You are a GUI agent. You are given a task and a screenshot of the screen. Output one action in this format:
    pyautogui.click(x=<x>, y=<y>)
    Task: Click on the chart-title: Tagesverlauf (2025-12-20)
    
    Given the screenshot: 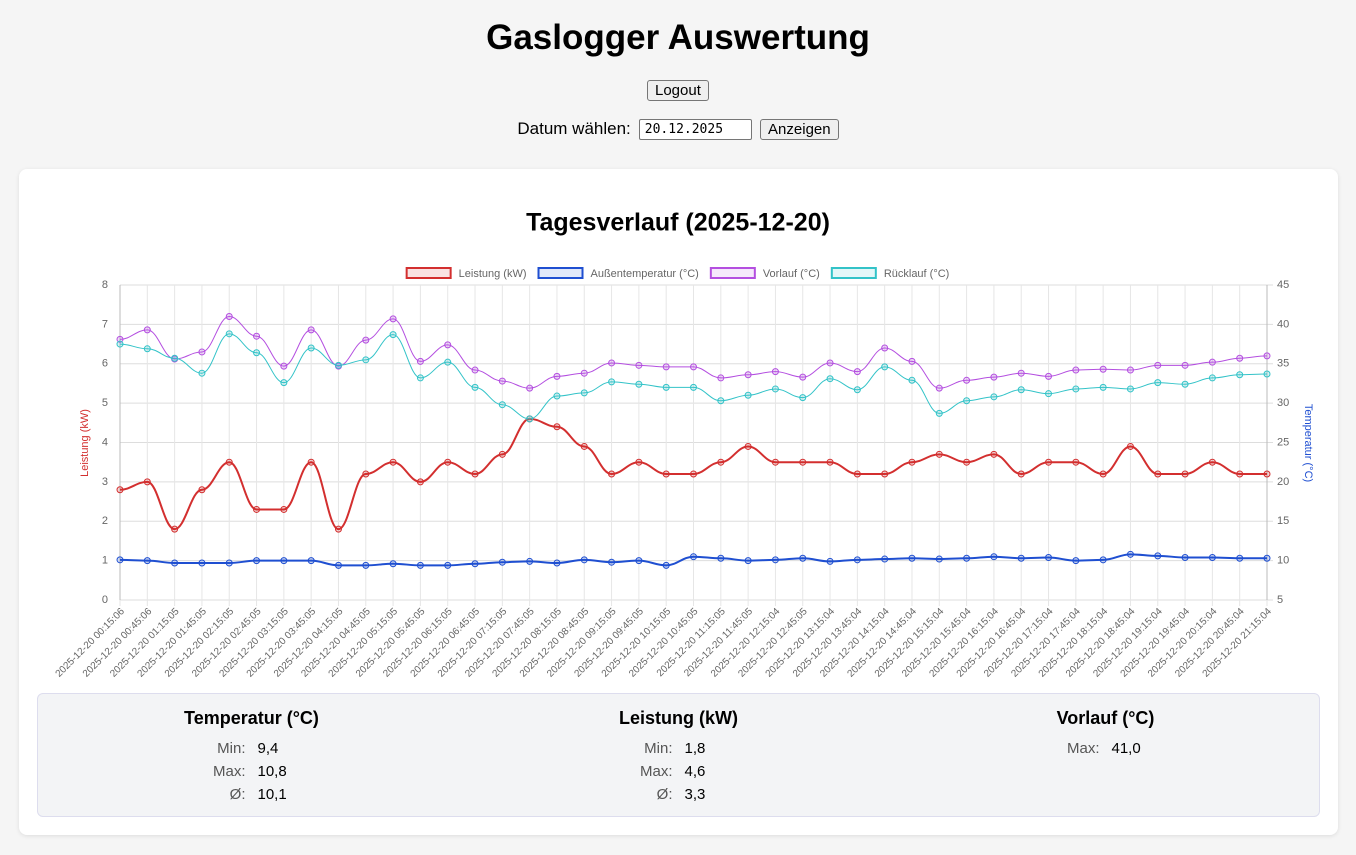 What is the action you would take?
    pyautogui.click(x=678, y=223)
    